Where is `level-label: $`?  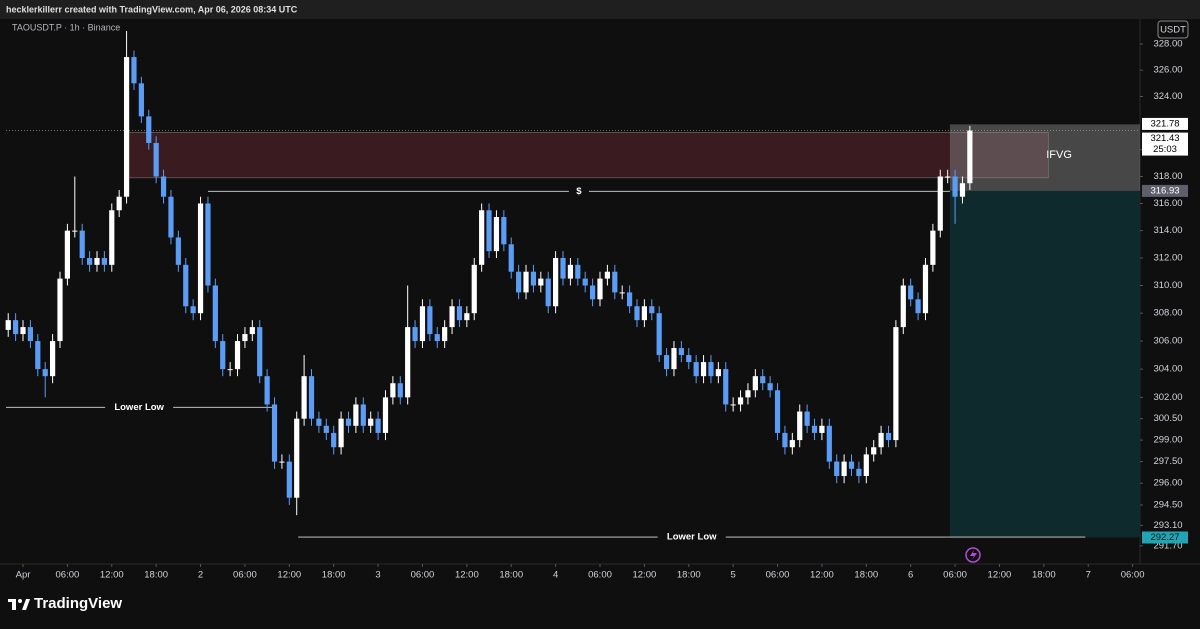 level-label: $ is located at coordinates (579, 191).